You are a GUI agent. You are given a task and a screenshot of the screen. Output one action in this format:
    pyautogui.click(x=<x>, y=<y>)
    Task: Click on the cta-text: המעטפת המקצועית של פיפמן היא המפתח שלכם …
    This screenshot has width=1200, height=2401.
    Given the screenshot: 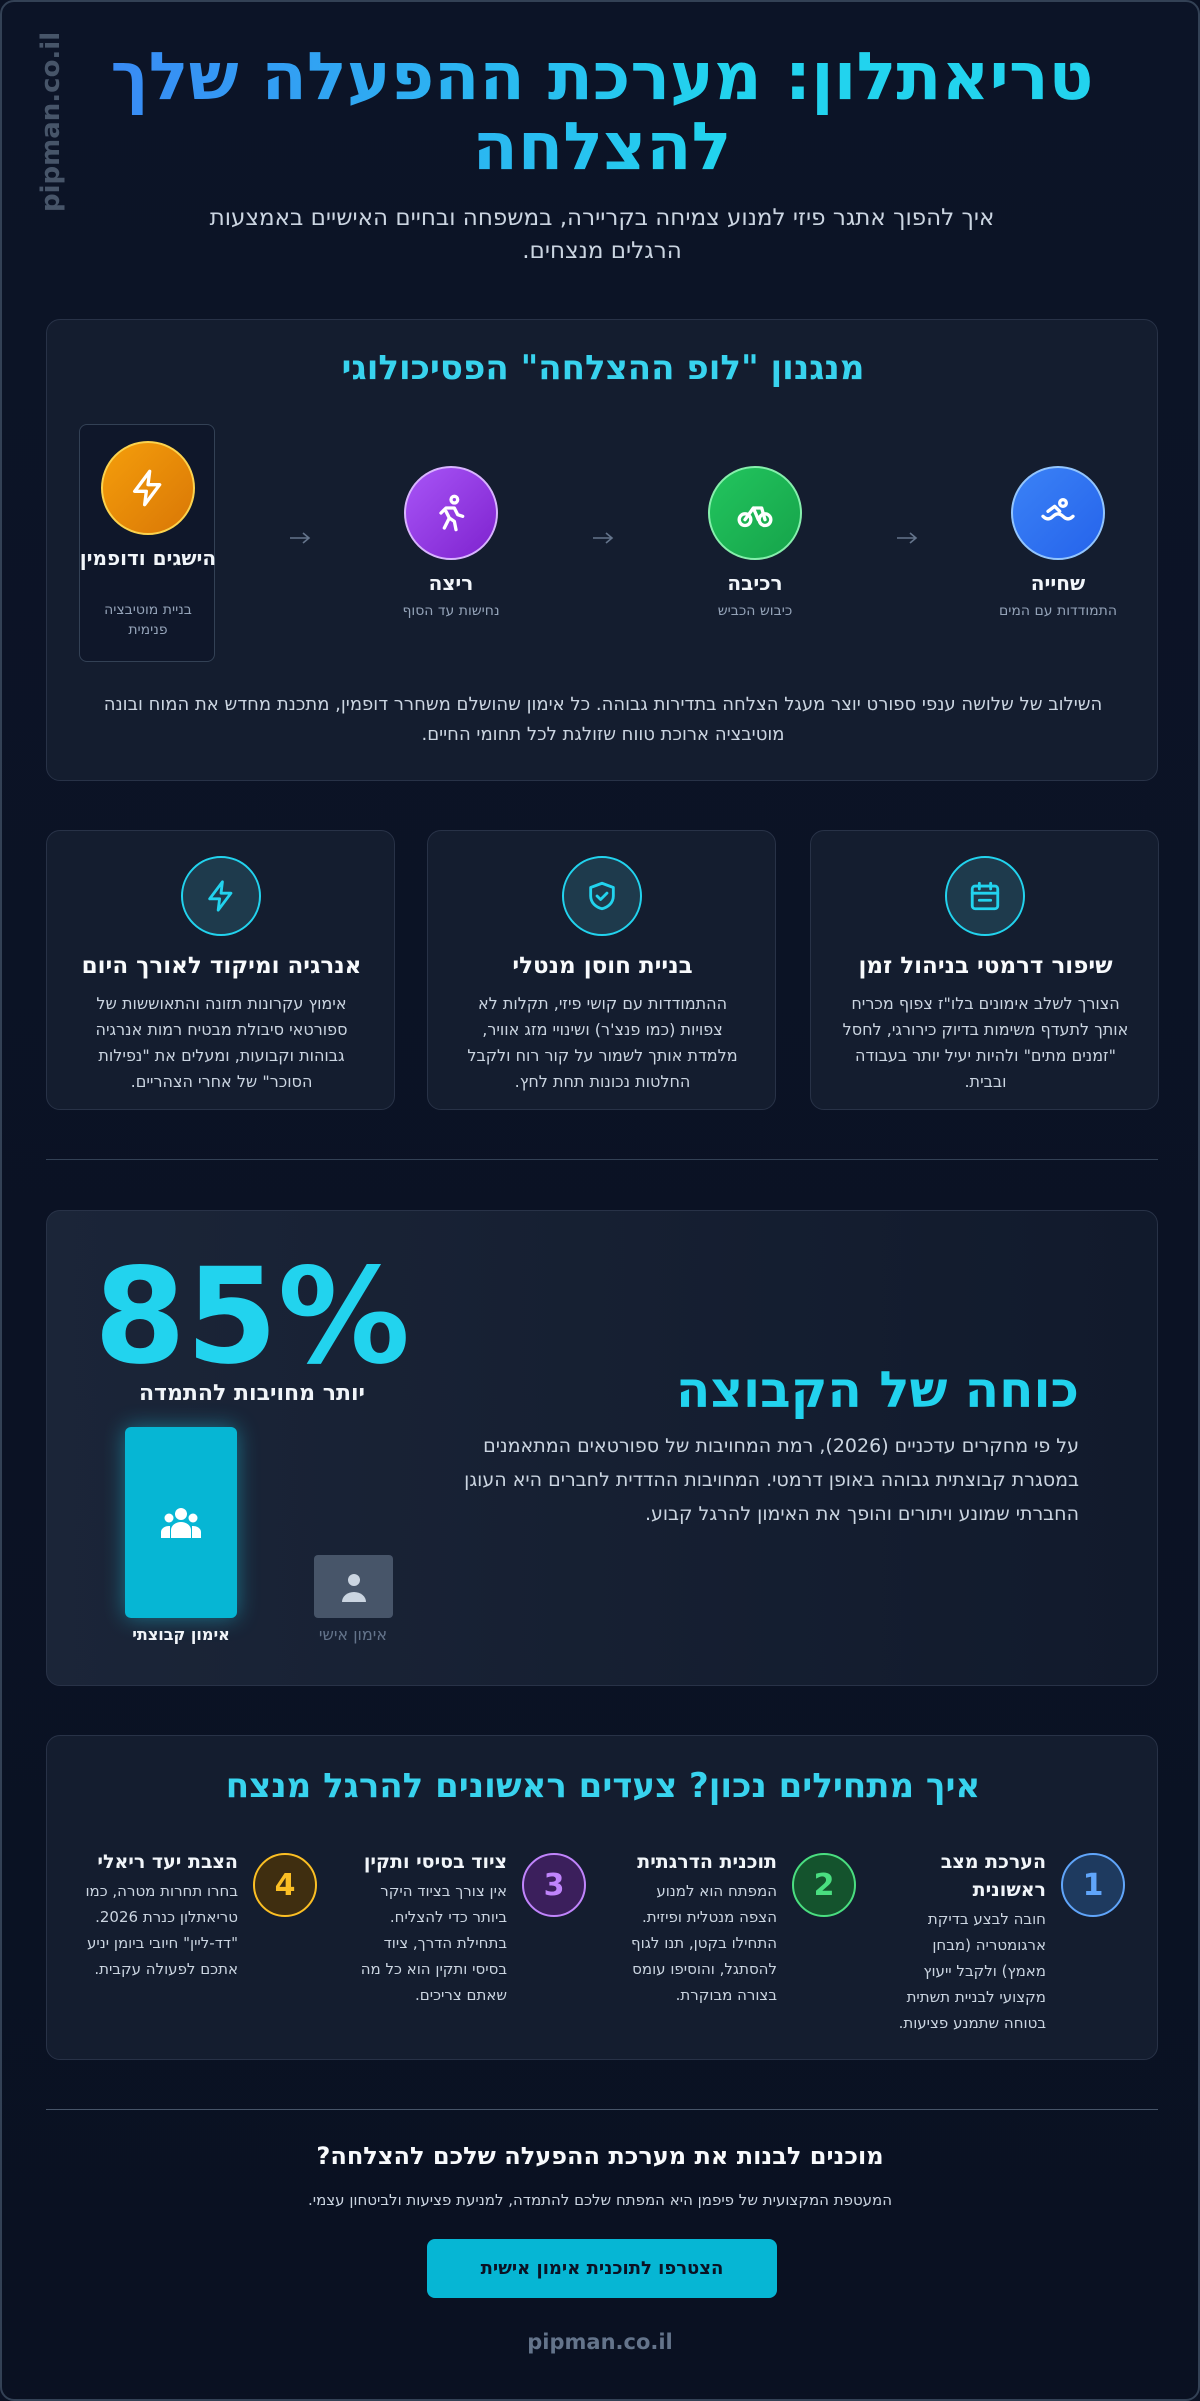 What is the action you would take?
    pyautogui.click(x=600, y=2200)
    